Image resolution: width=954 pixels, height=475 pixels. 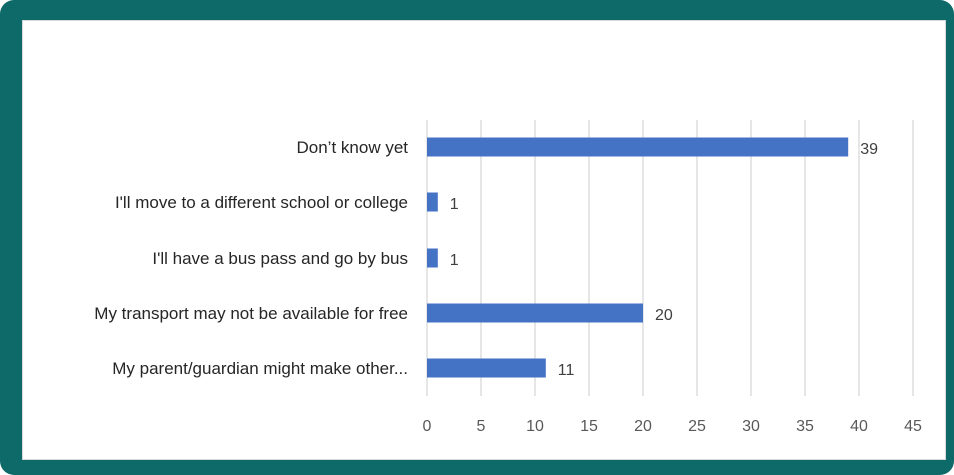 I want to click on x-tick-label: 40, so click(x=859, y=426).